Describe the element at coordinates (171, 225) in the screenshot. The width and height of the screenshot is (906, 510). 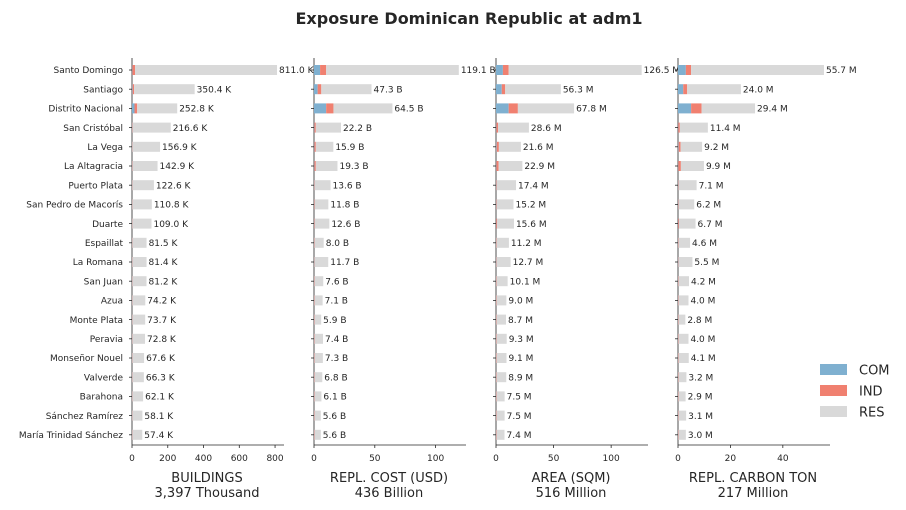
I see `data-label: 109.0 K` at that location.